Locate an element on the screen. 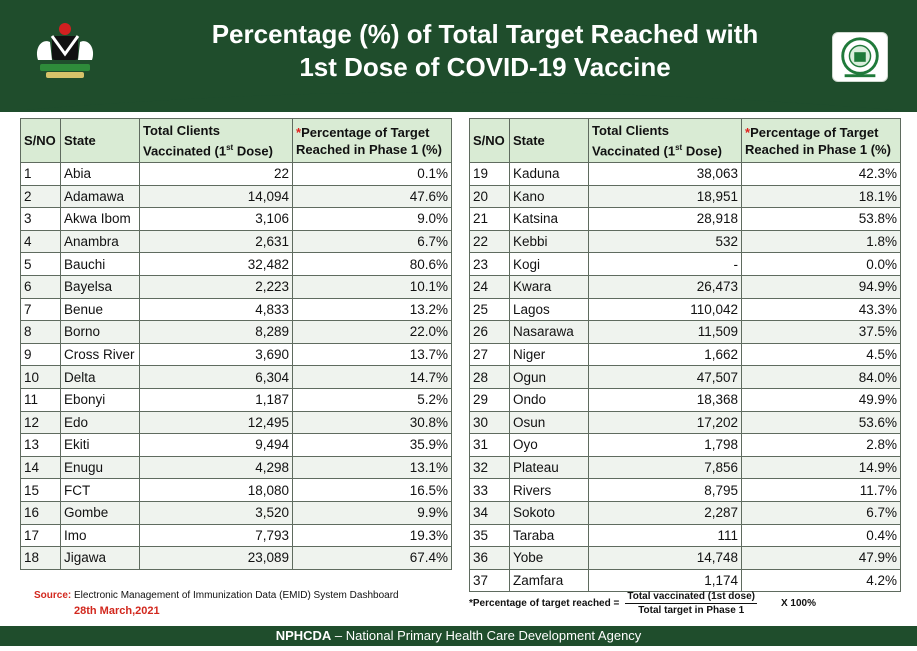 This screenshot has height=651, width=917. cell-sno: 14 is located at coordinates (40, 467).